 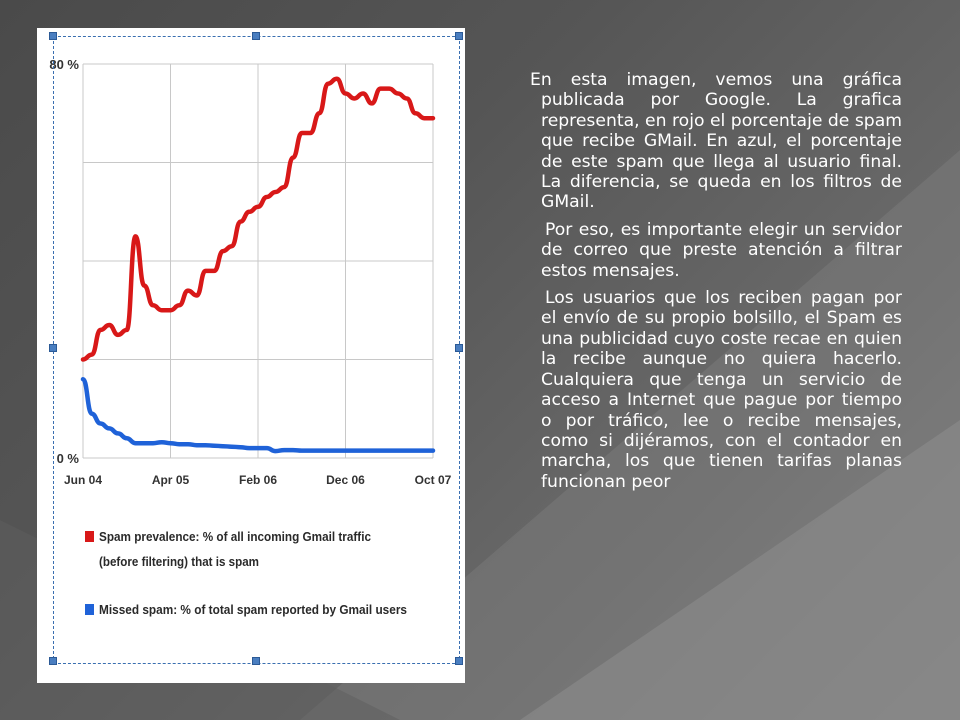 What do you see at coordinates (258, 480) in the screenshot?
I see `x-tick-label-2: Feb 06` at bounding box center [258, 480].